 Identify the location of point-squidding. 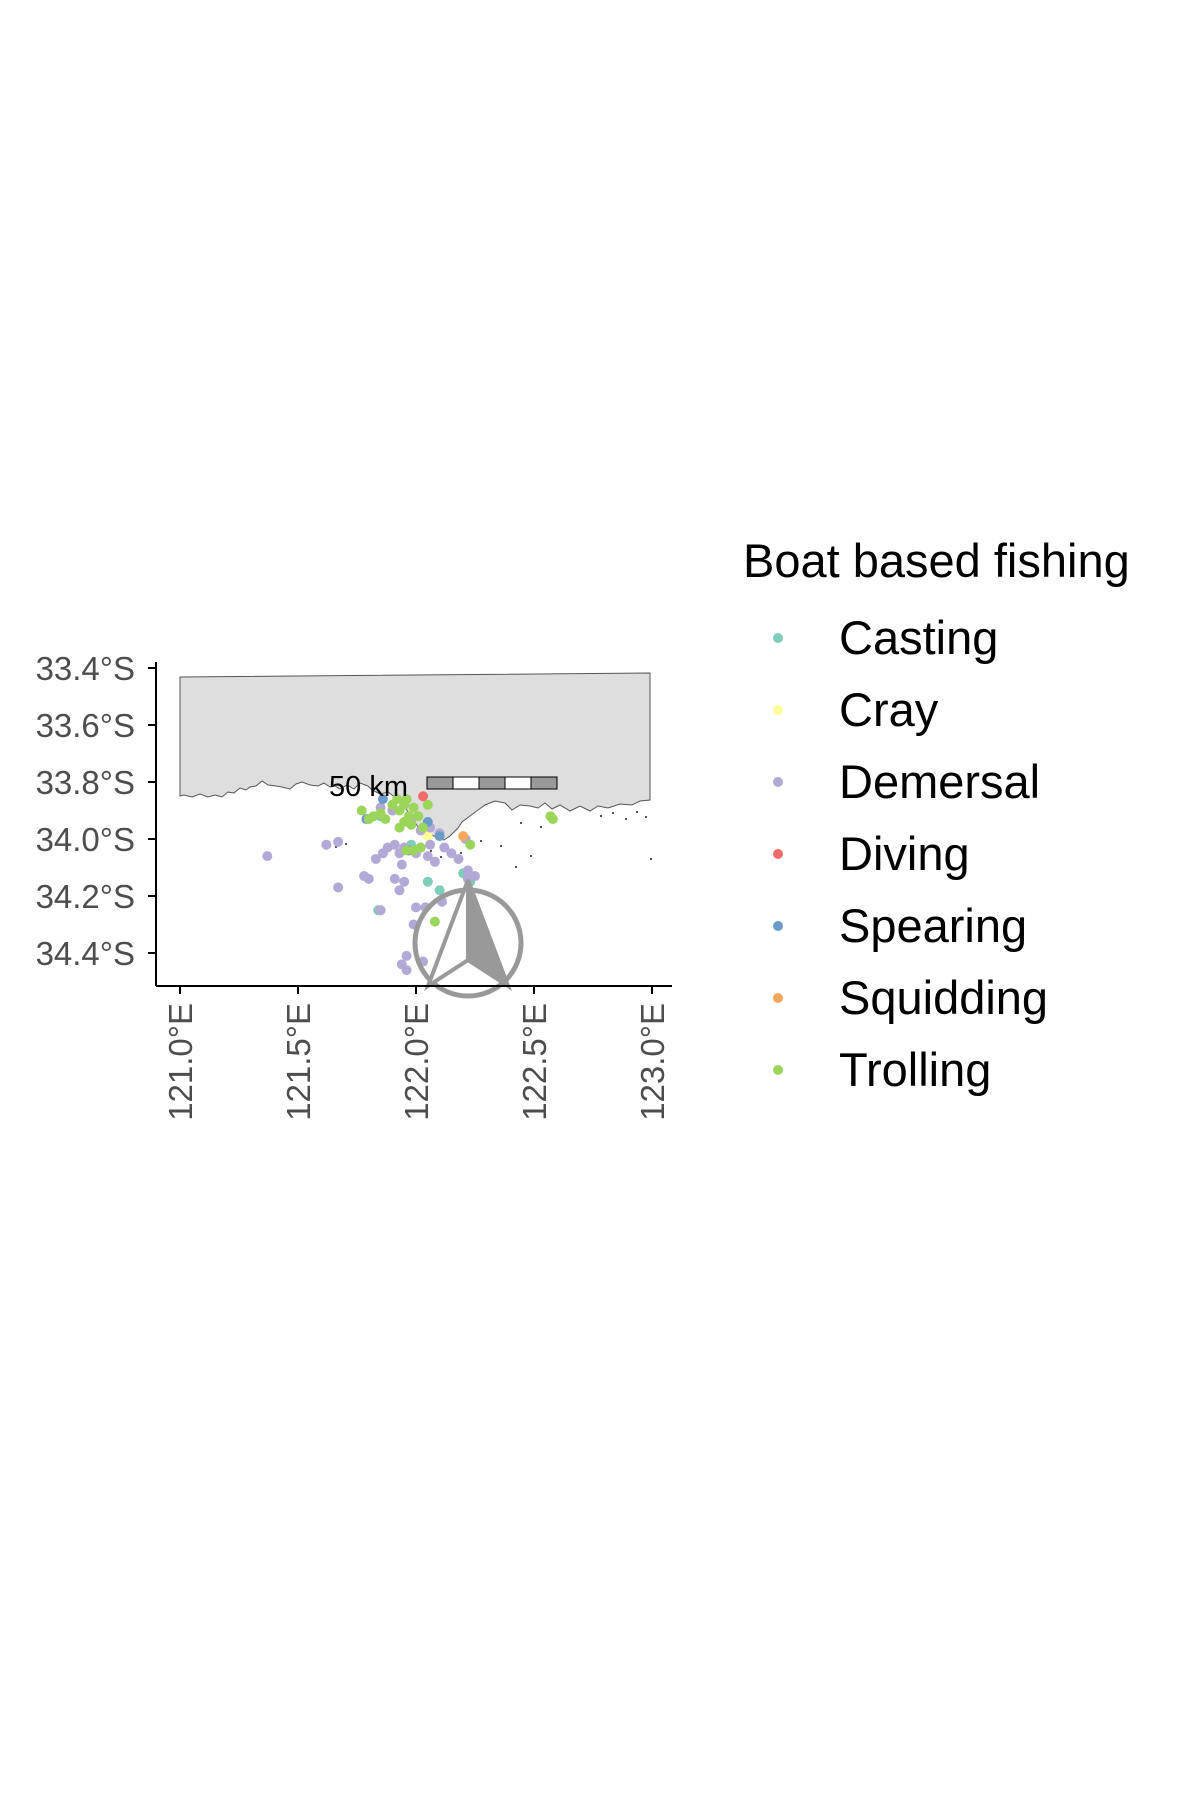
(463, 836).